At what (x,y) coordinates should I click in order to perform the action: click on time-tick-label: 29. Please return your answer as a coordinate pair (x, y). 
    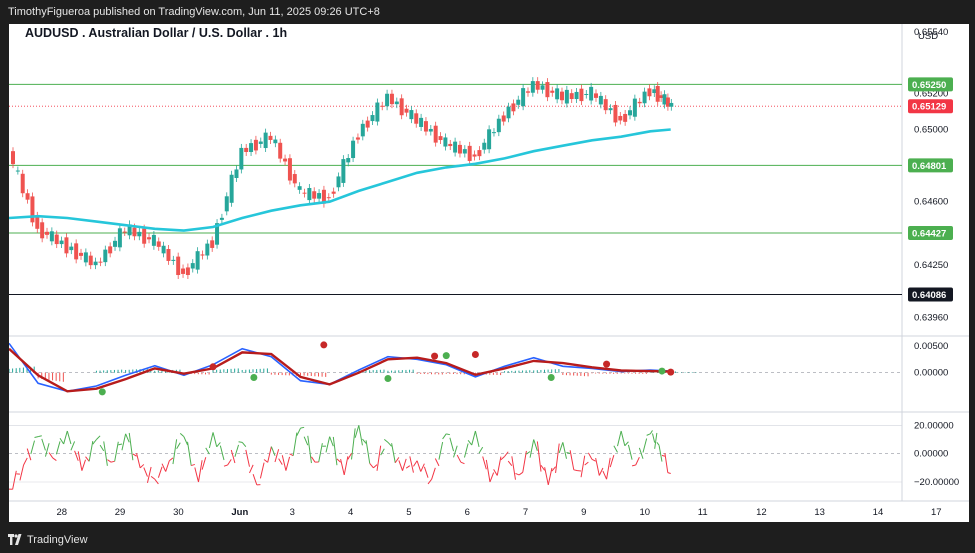
    Looking at the image, I should click on (120, 512).